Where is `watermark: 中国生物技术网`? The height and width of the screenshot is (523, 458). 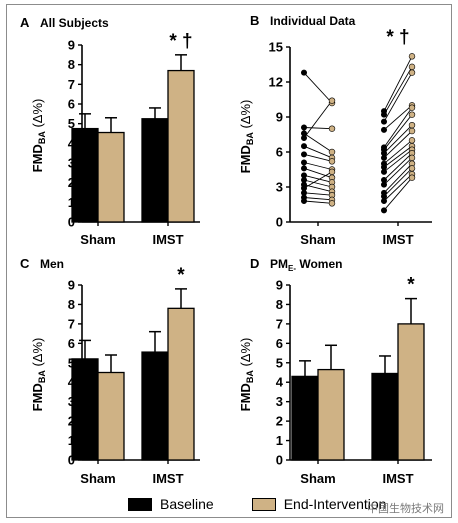
watermark: 中国生物技术网 is located at coordinates (405, 509).